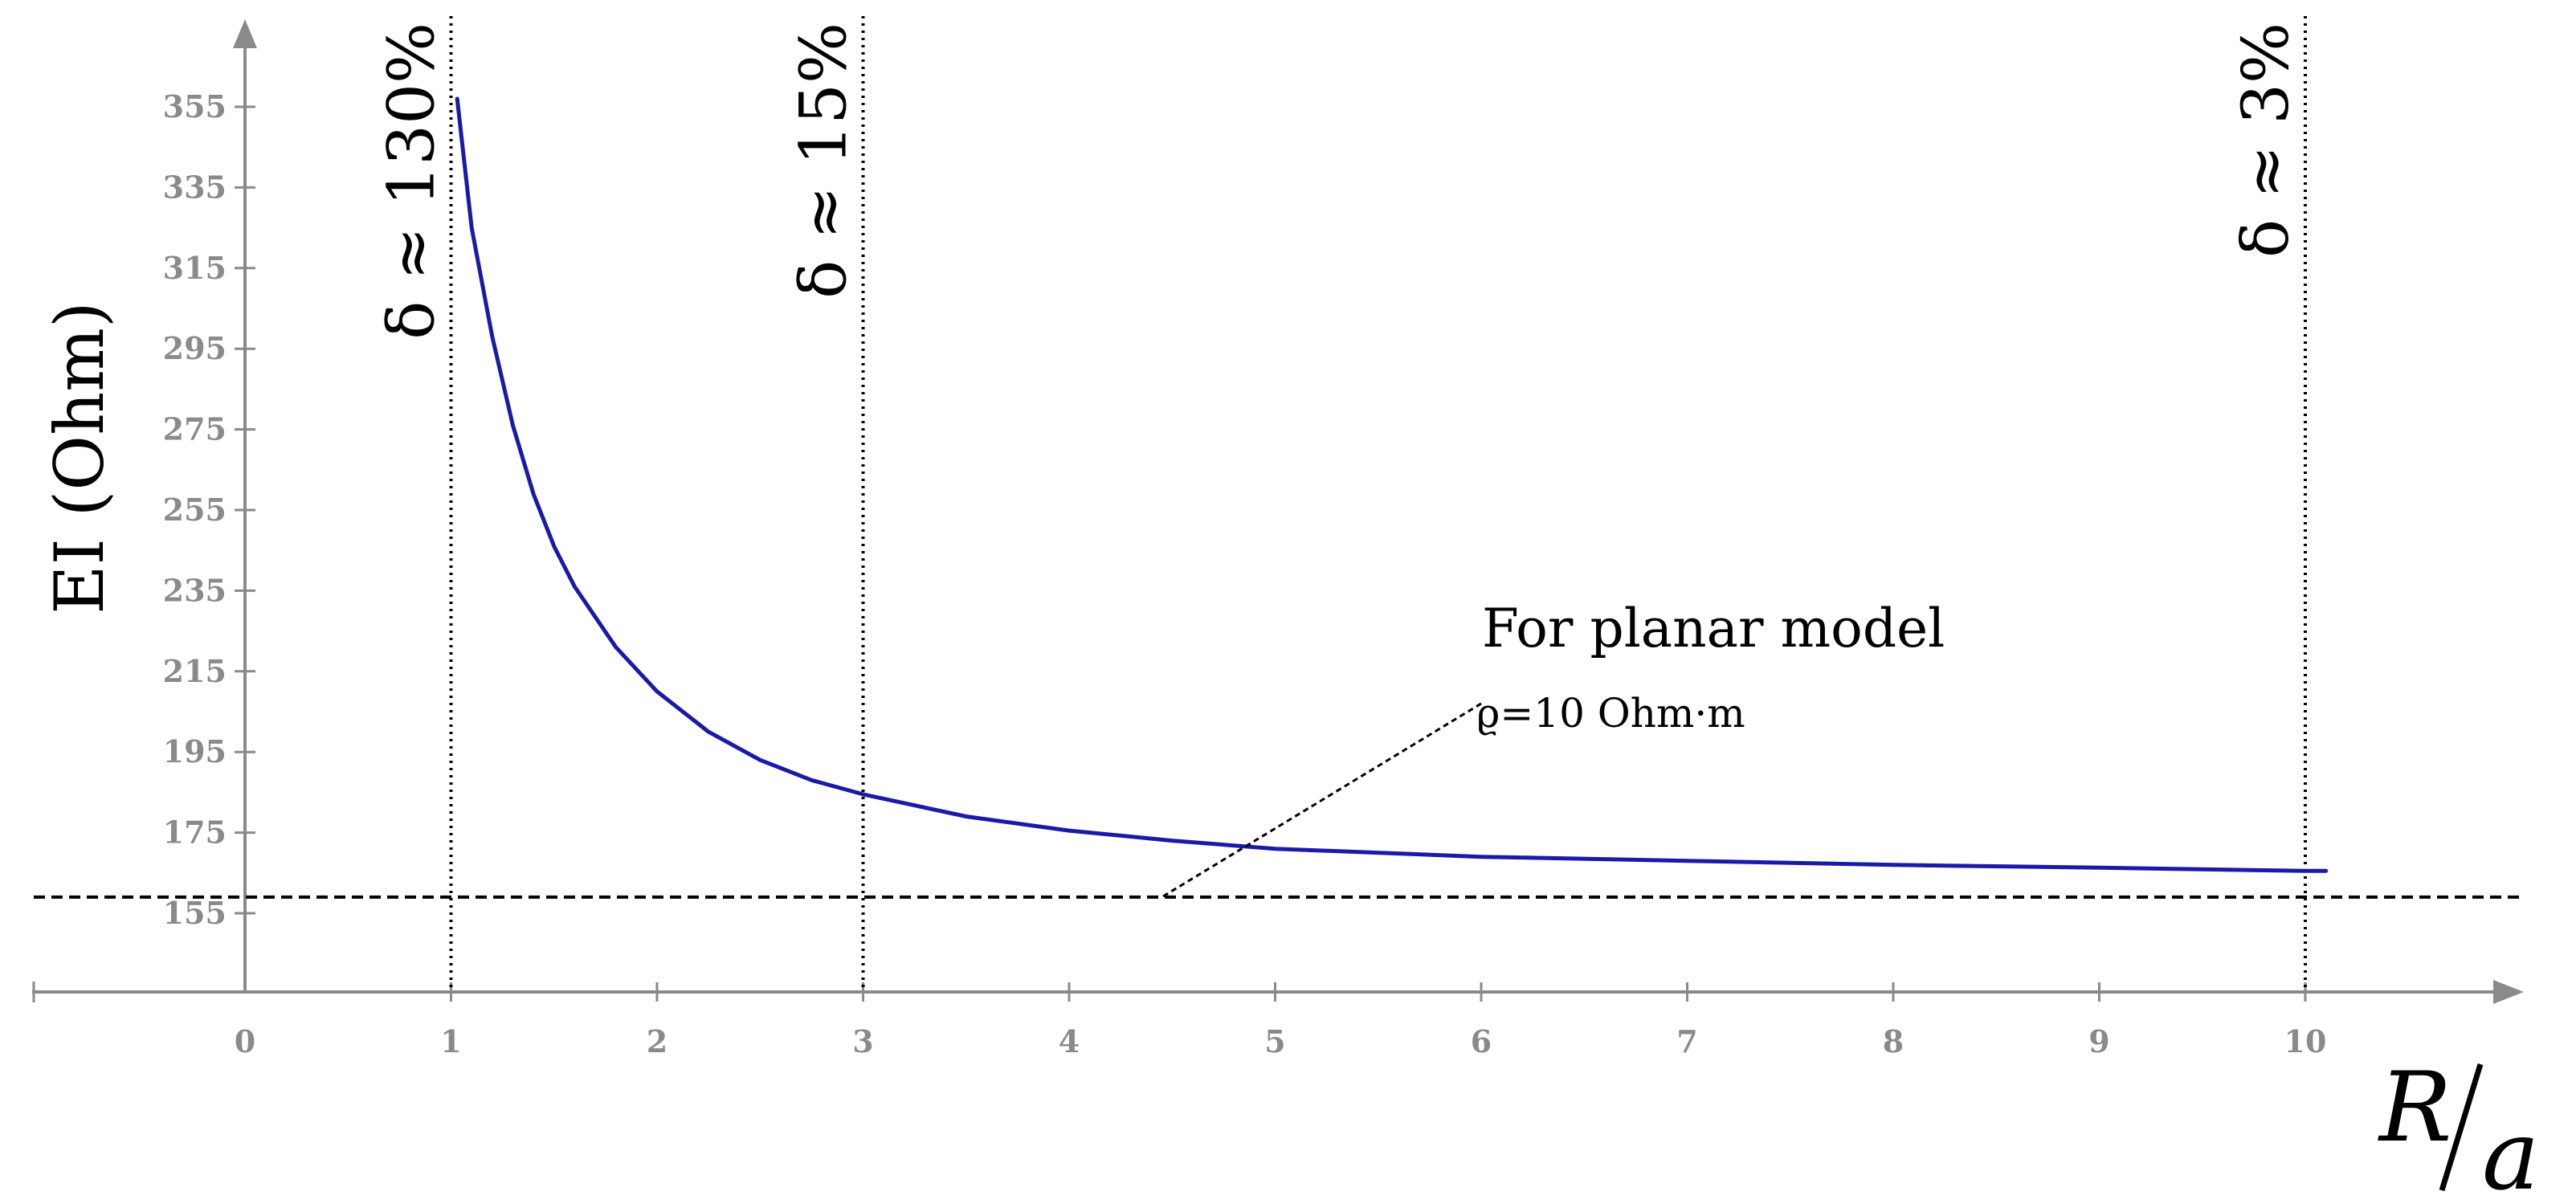 The image size is (2576, 1200). Describe the element at coordinates (195, 913) in the screenshot. I see `y-tick-label: 155` at that location.